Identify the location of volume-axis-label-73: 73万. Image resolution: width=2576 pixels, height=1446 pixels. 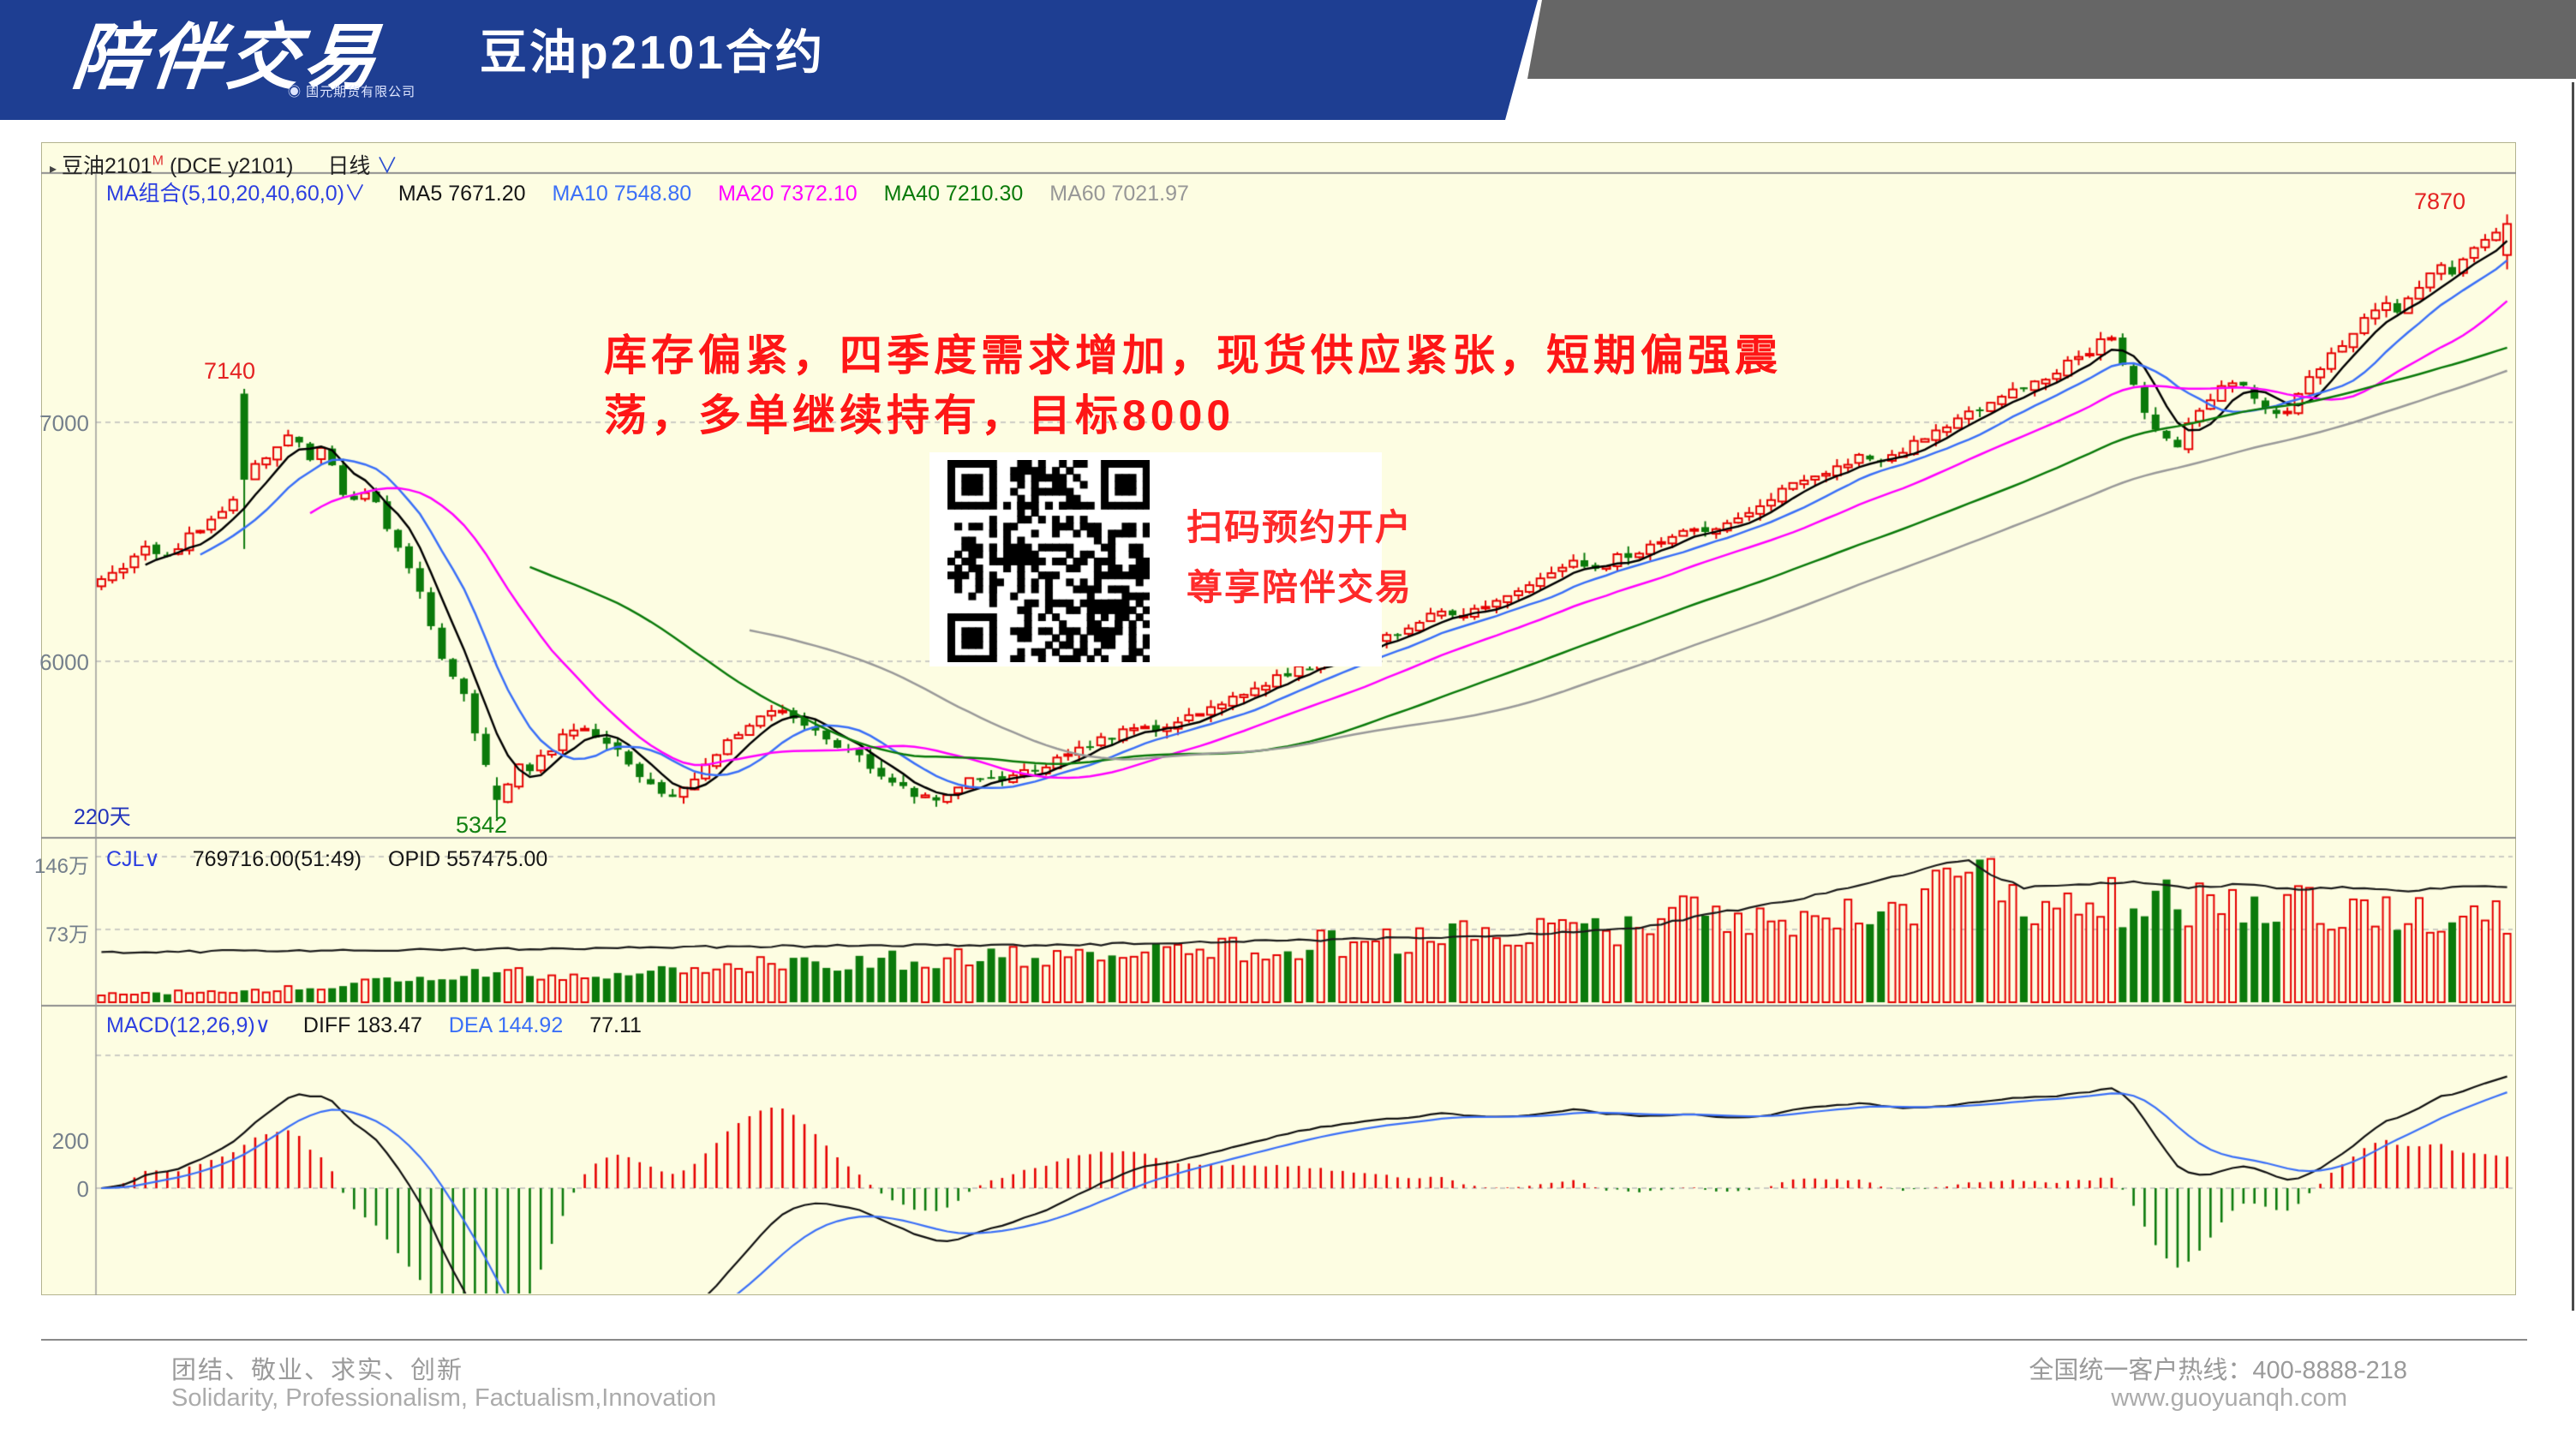
(67, 935).